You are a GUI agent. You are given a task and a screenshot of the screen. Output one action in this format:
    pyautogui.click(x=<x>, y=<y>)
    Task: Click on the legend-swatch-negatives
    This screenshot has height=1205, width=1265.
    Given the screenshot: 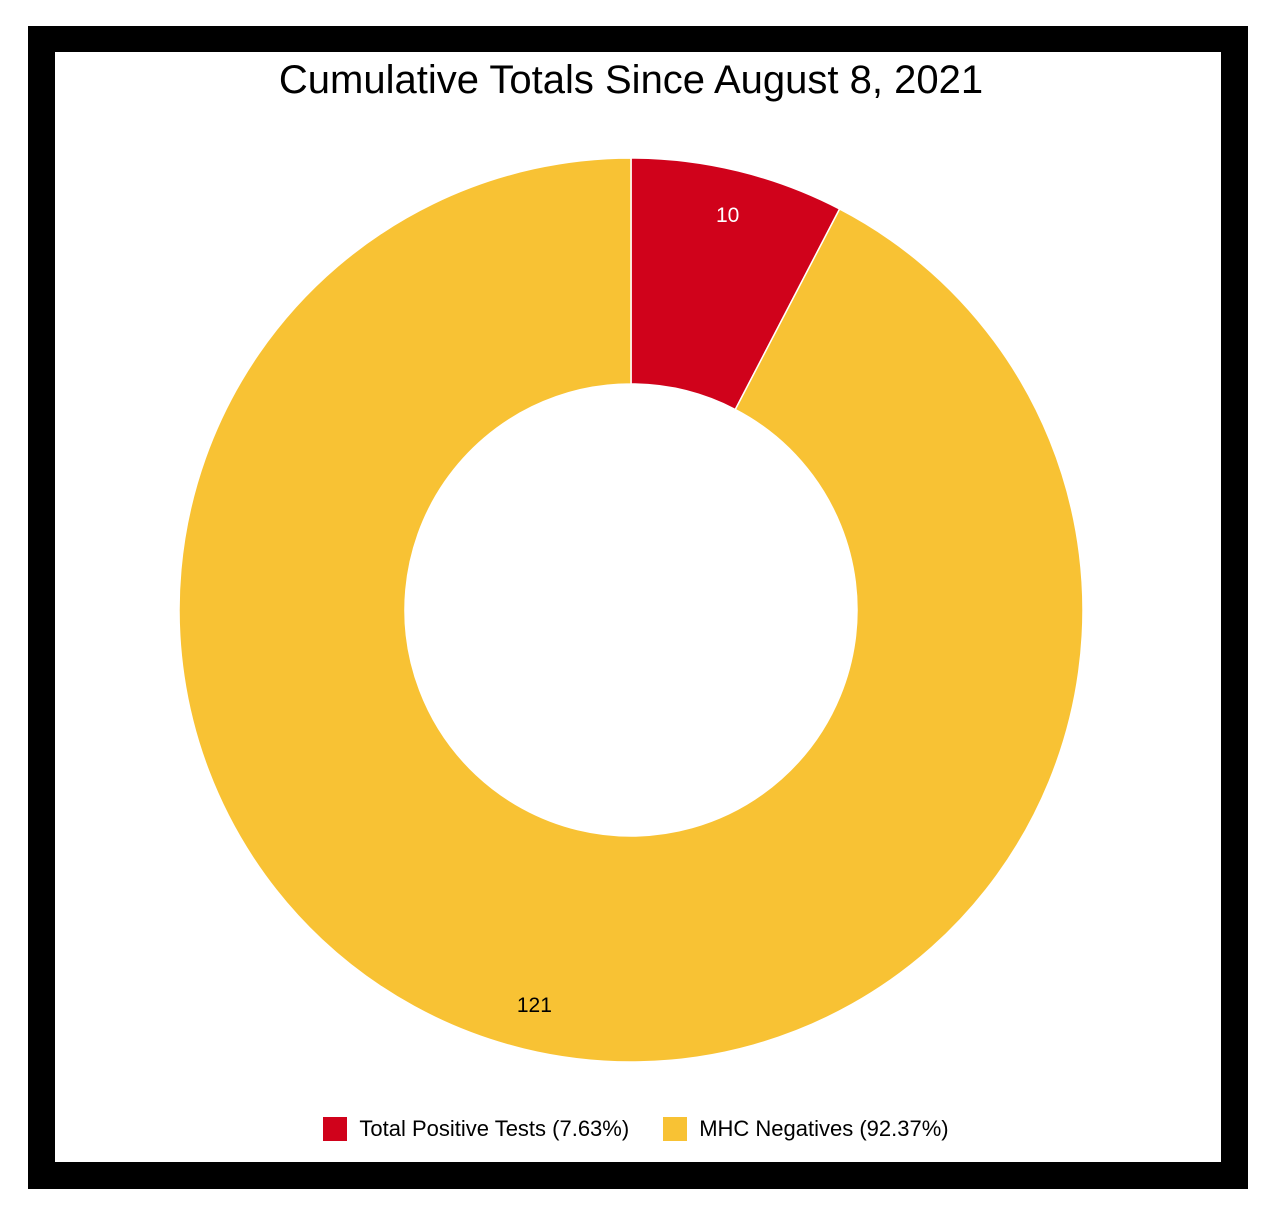 What is the action you would take?
    pyautogui.click(x=675, y=1129)
    